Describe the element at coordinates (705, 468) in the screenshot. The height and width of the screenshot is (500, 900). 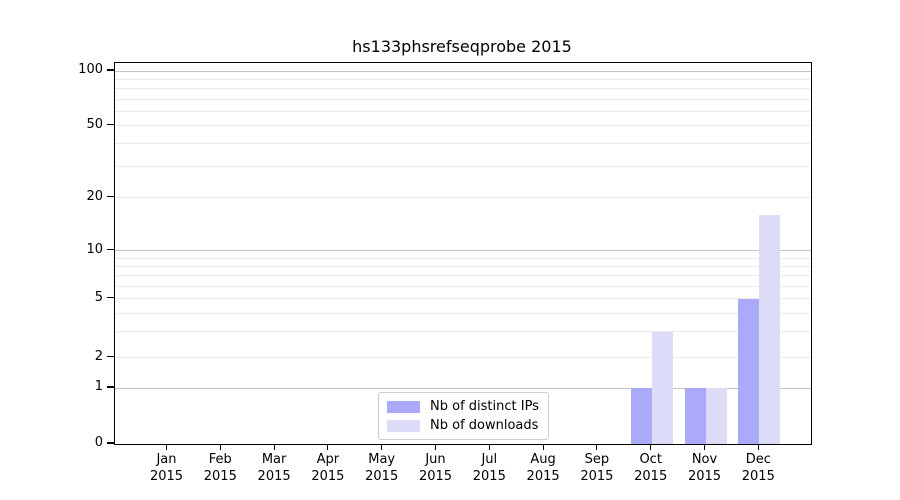
I see `x-tick-label: Nov 2015` at that location.